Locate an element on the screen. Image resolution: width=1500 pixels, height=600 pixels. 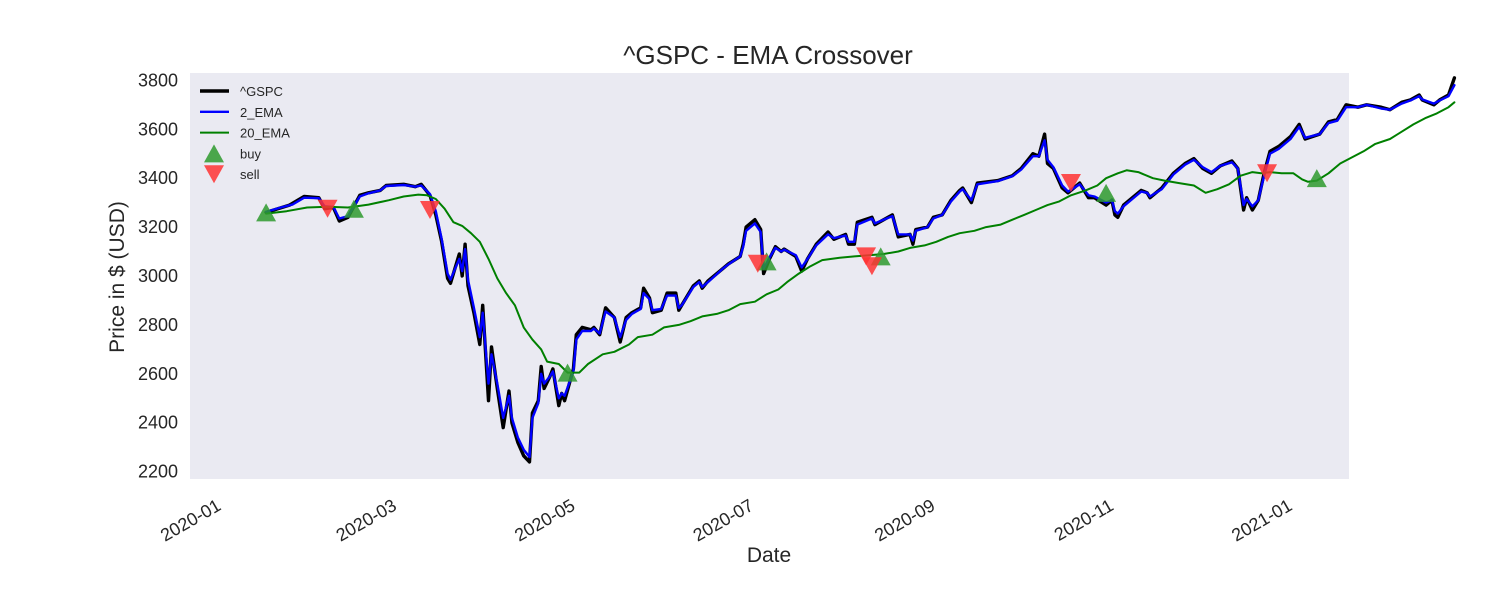
y-tick-label: 3000 is located at coordinates (158, 276).